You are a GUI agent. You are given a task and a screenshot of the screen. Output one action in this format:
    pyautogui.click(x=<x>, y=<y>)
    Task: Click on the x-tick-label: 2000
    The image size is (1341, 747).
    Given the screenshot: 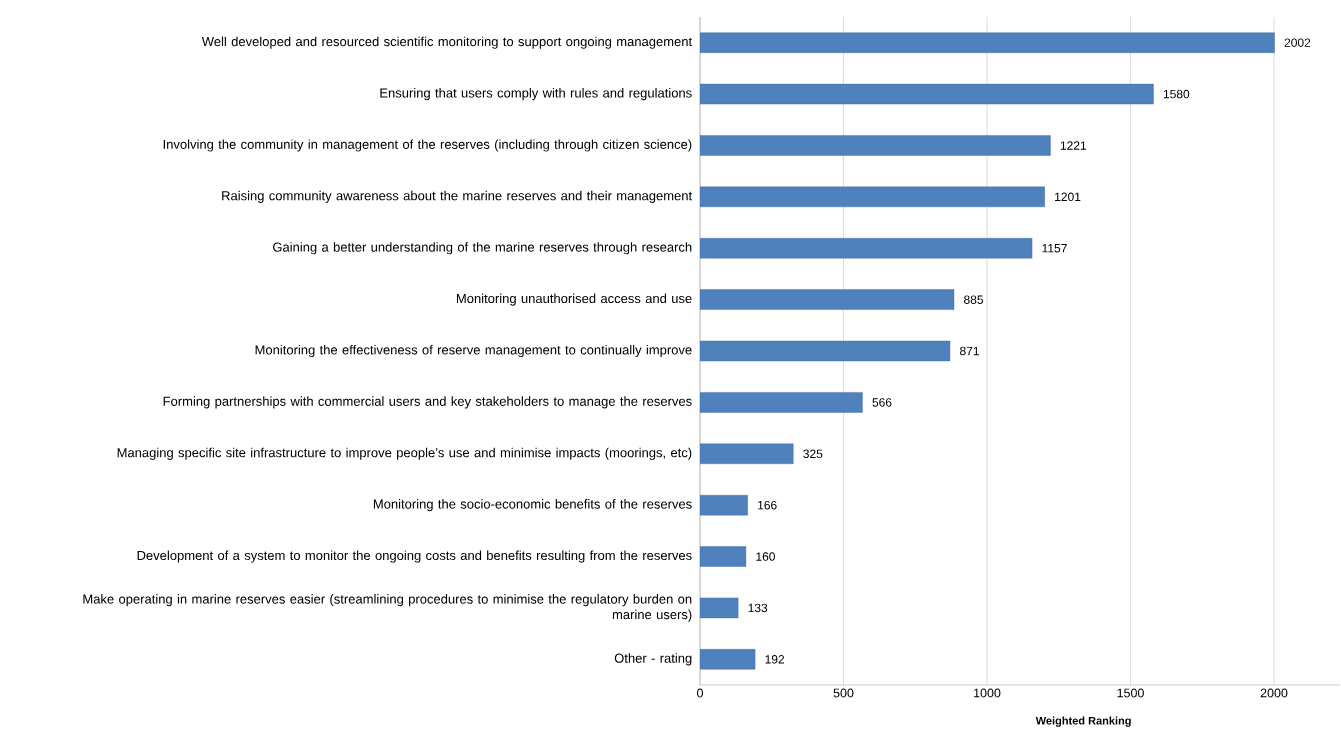 What is the action you would take?
    pyautogui.click(x=1274, y=693)
    